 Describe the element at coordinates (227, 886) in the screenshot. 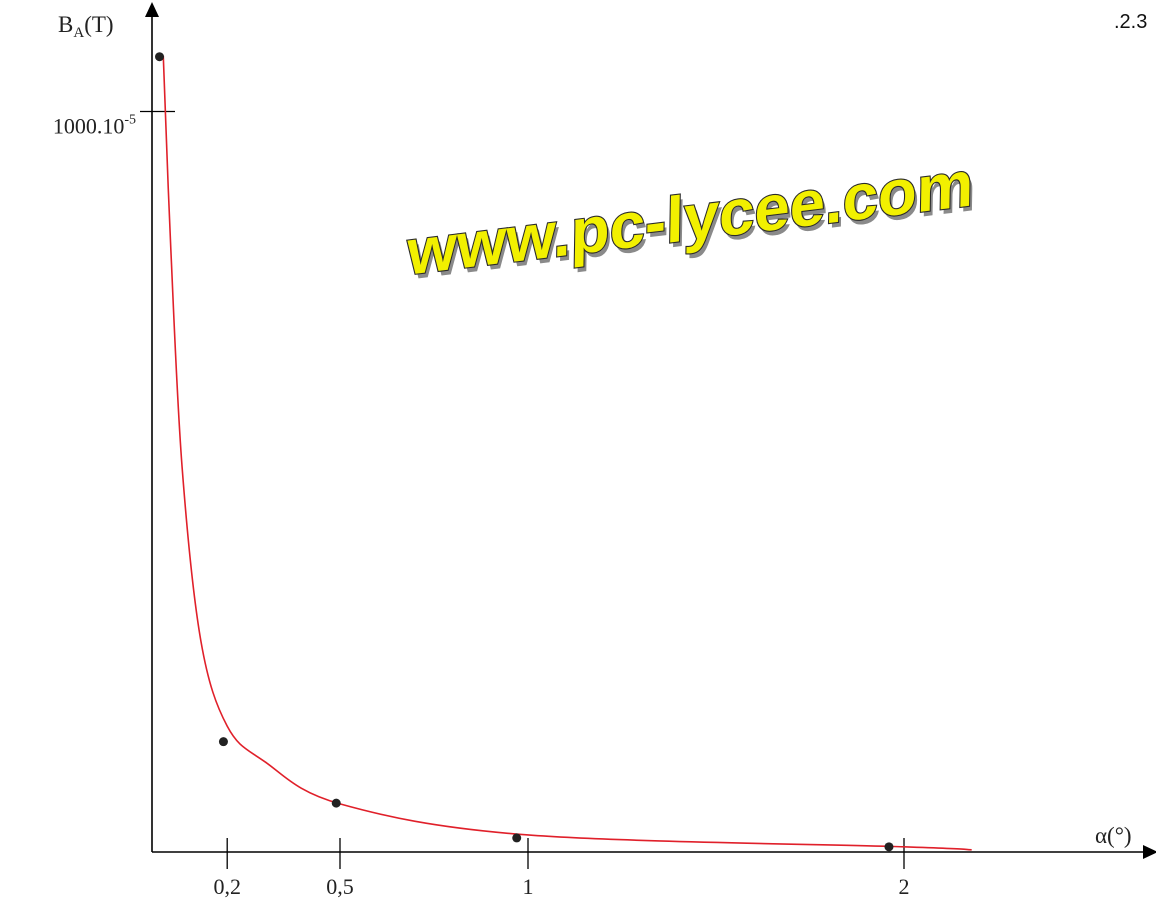

I see `x-tick-label-0: 0,2` at that location.